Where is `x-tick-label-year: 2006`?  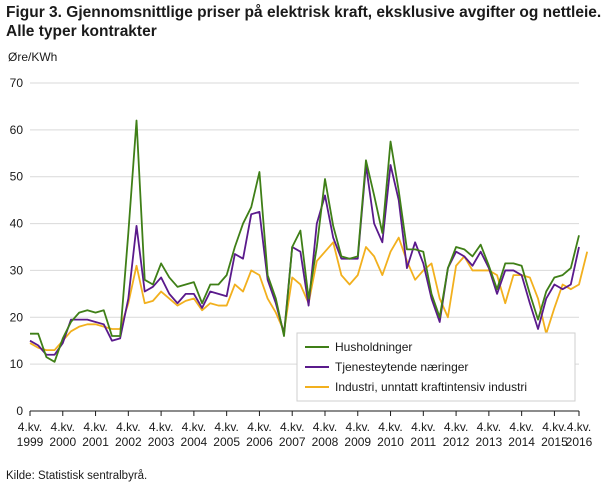 x-tick-label-year: 2006 is located at coordinates (259, 442).